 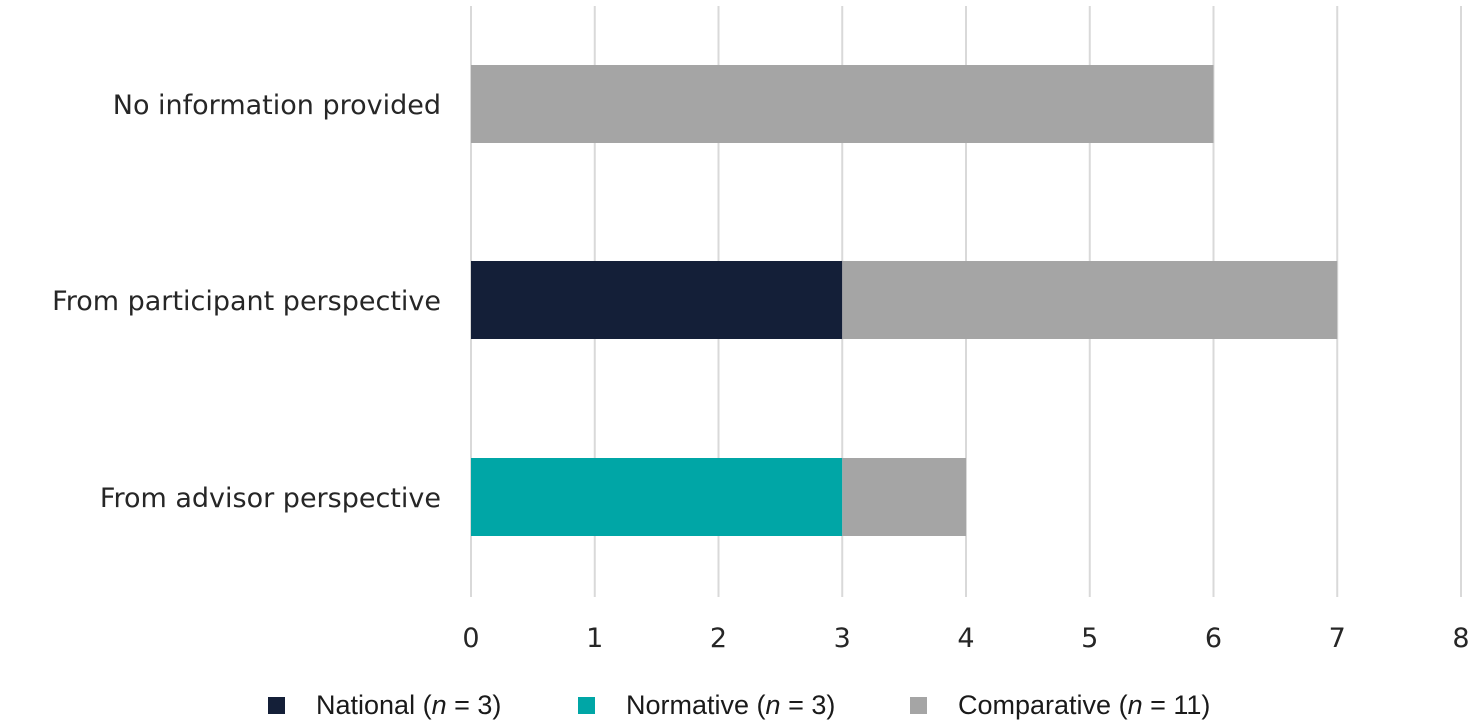 What do you see at coordinates (1460, 638) in the screenshot?
I see `x-tick-label-8: 8` at bounding box center [1460, 638].